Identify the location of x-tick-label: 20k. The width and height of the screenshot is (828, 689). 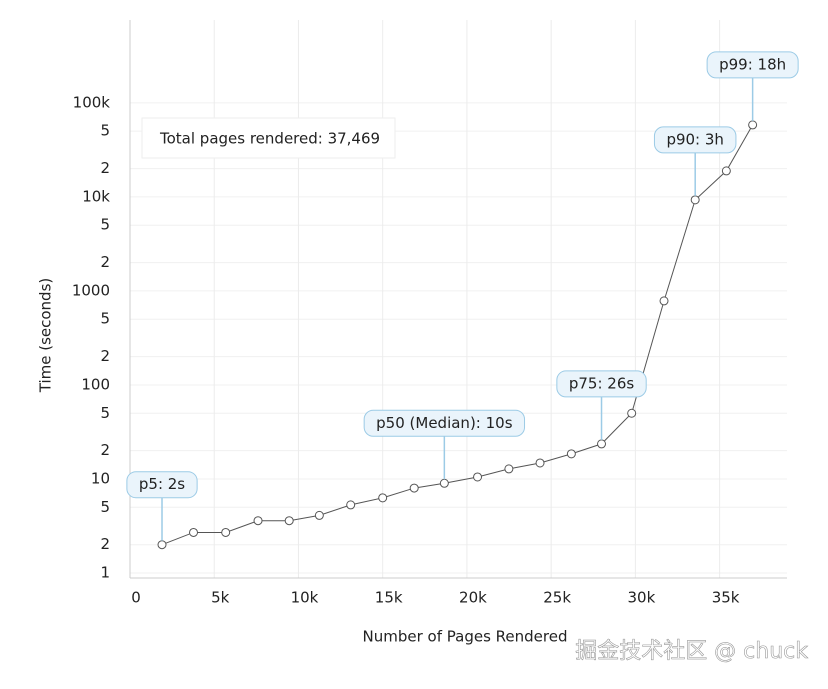
(473, 598).